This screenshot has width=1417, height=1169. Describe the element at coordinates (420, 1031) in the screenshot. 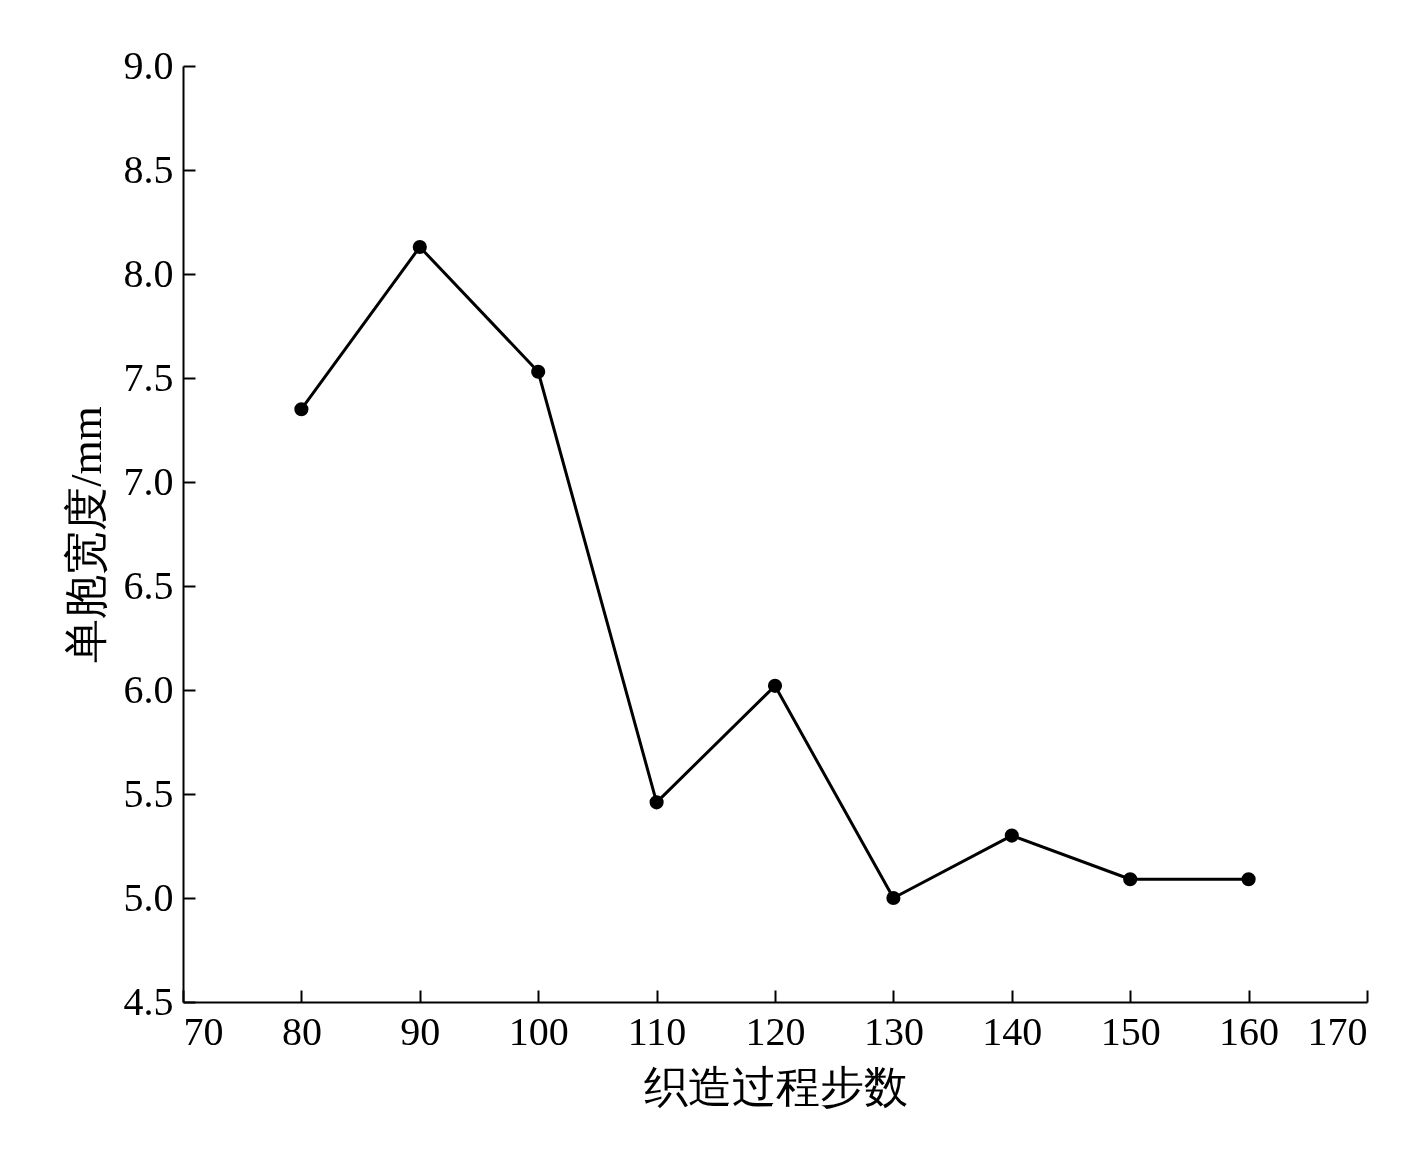

I see `x-tick-label: 90` at that location.